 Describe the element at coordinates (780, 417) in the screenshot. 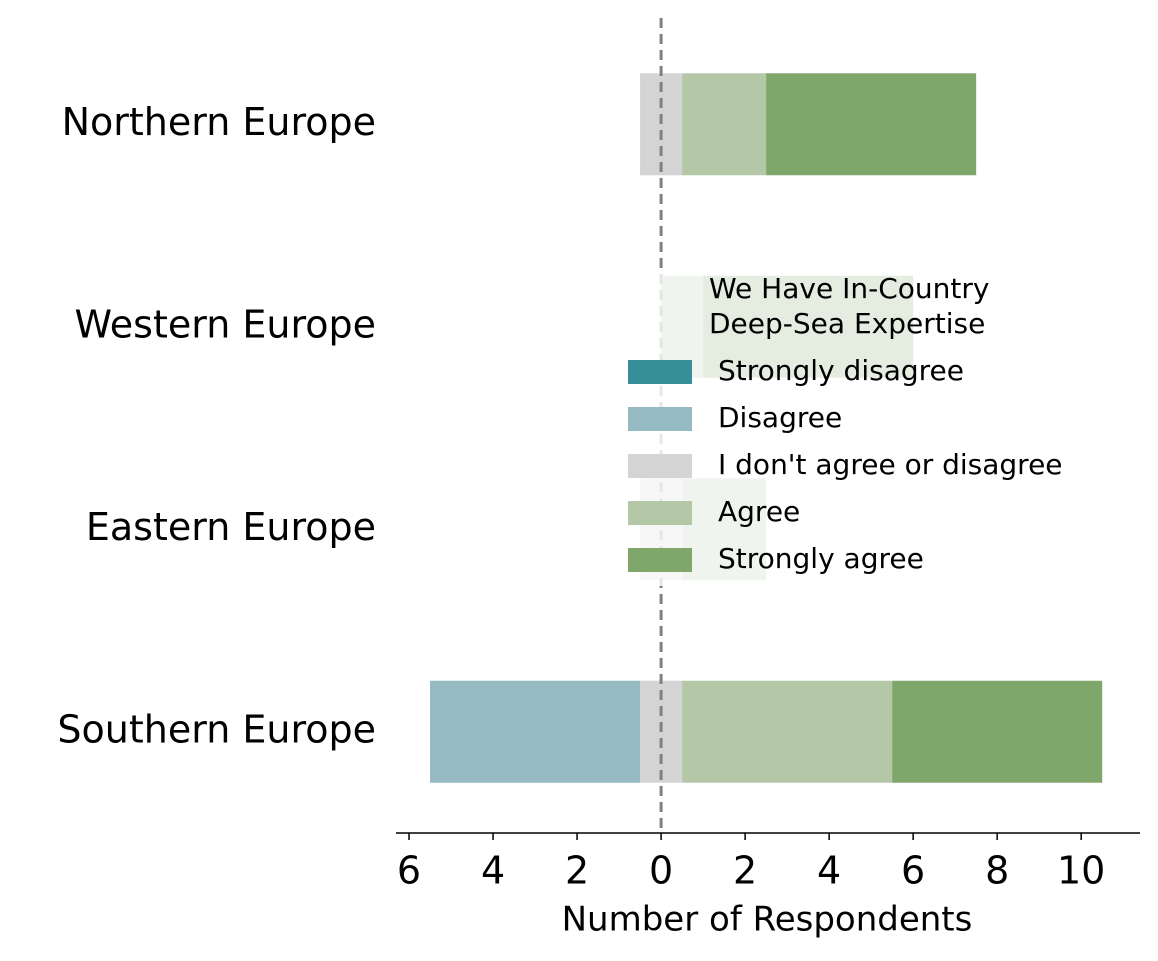

I see `legend-label: Disagree` at that location.